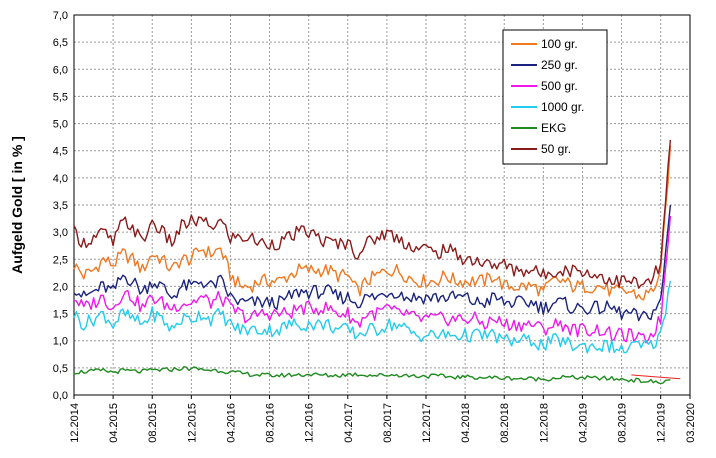 Image resolution: width=716 pixels, height=458 pixels. Describe the element at coordinates (60, 43) in the screenshot. I see `y-tick-label: 6,5` at that location.